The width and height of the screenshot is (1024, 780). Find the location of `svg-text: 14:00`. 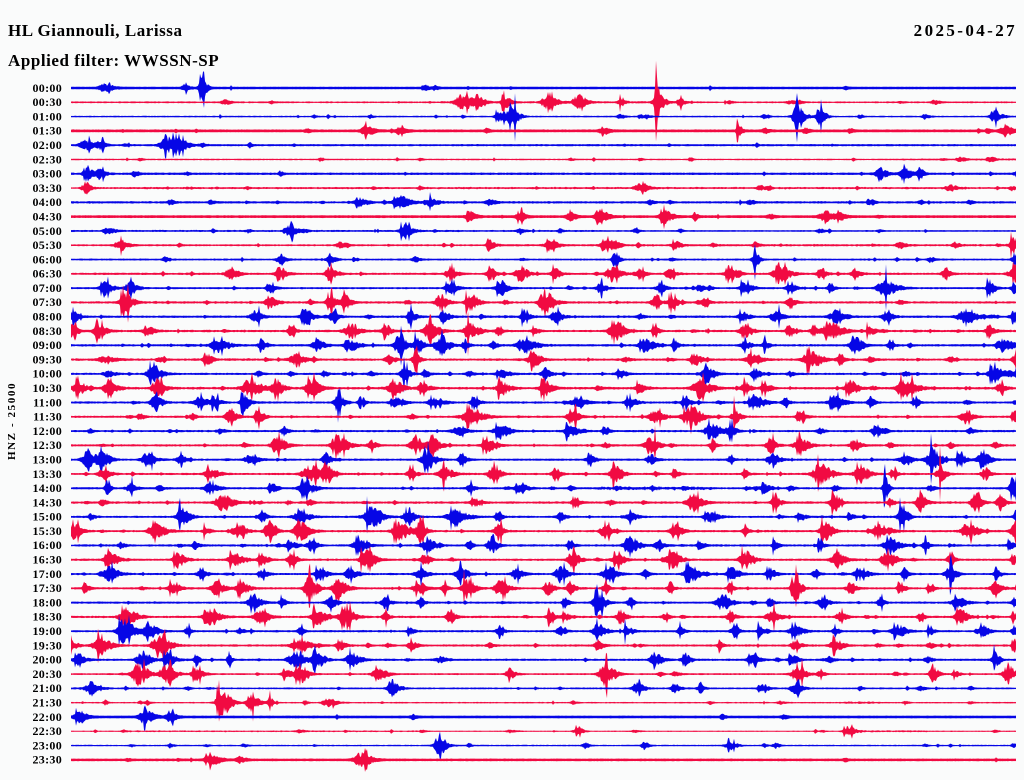

svg-text: 14:00 is located at coordinates (48, 488).